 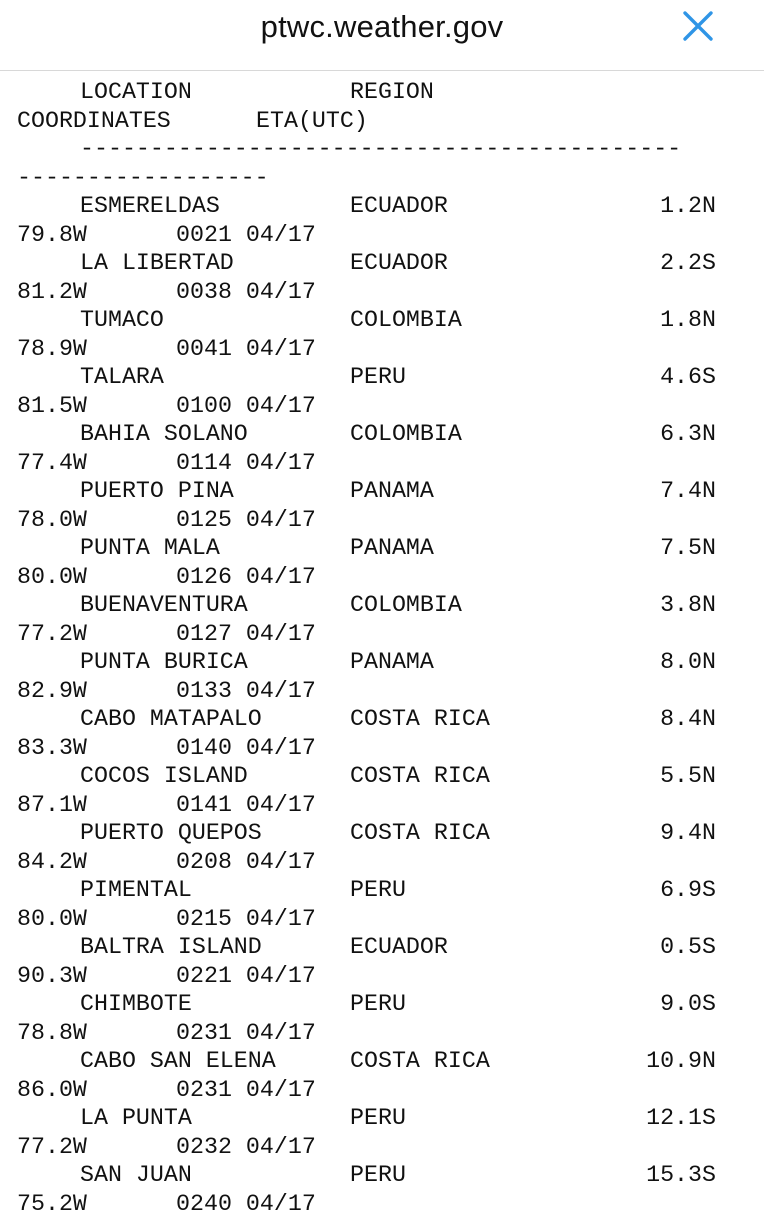 I want to click on row-latitude: 9.0S, so click(x=688, y=1004).